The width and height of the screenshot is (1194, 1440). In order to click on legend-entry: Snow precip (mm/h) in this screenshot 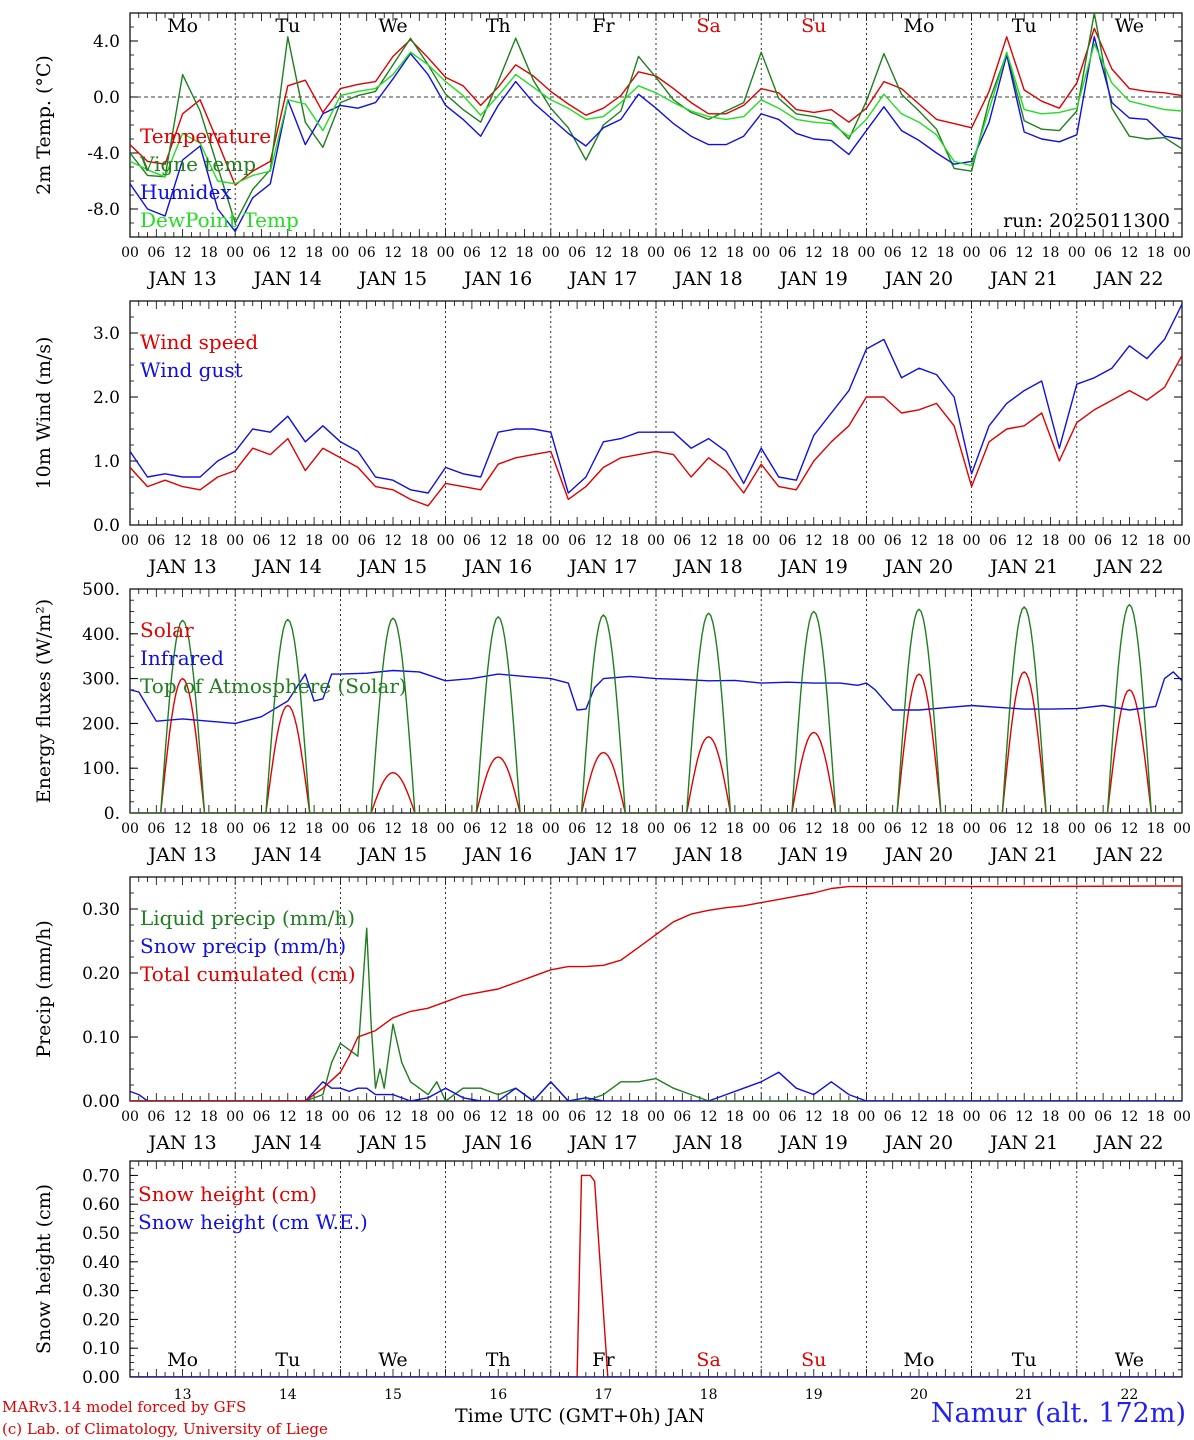, I will do `click(243, 946)`.